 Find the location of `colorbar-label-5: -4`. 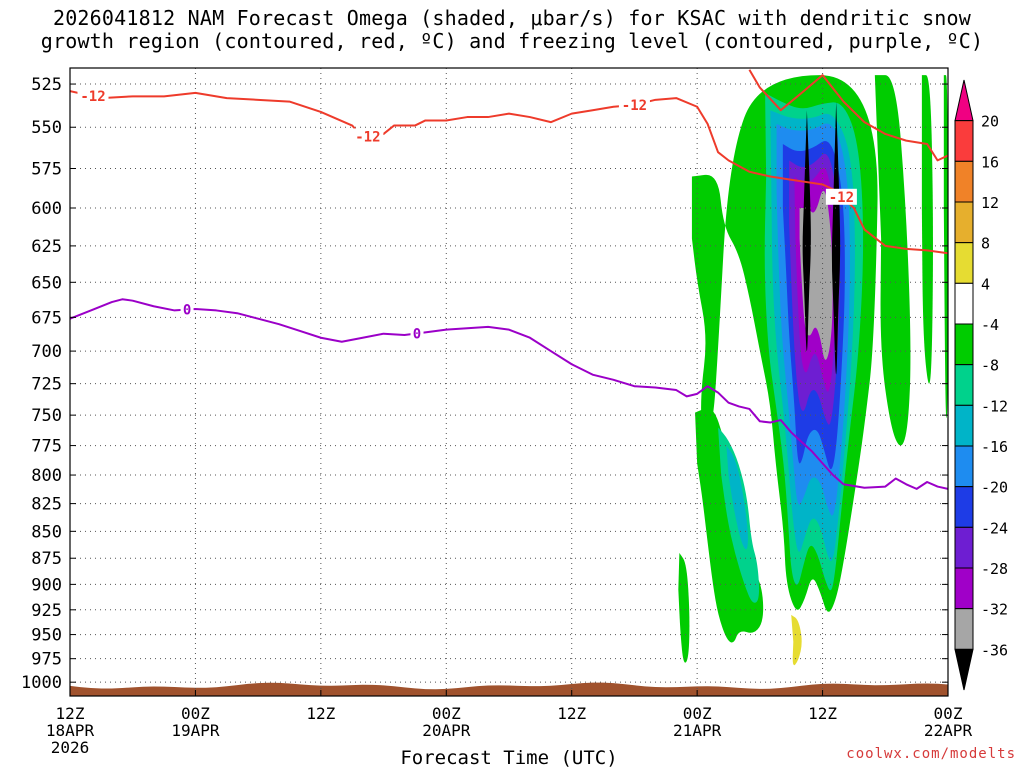

colorbar-label-5: -4 is located at coordinates (990, 325).